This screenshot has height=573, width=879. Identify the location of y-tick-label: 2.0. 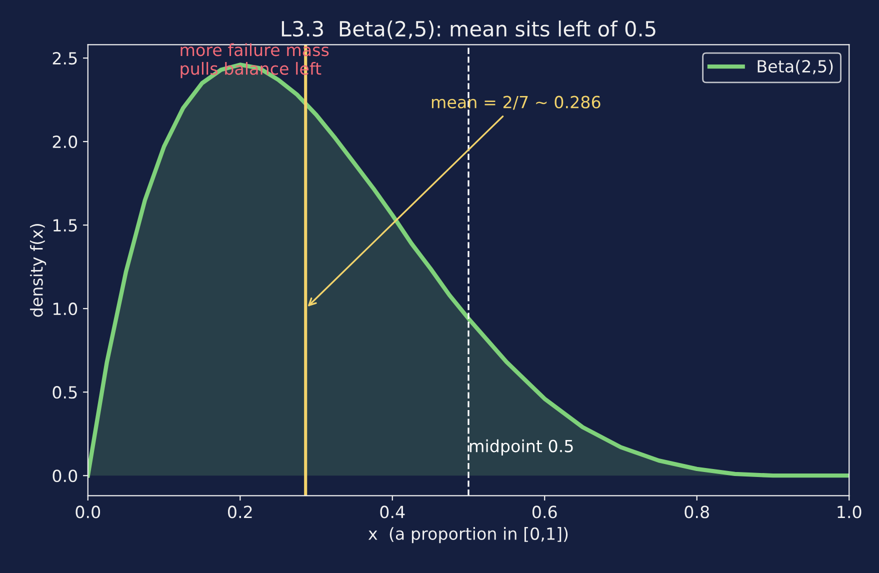
(65, 142).